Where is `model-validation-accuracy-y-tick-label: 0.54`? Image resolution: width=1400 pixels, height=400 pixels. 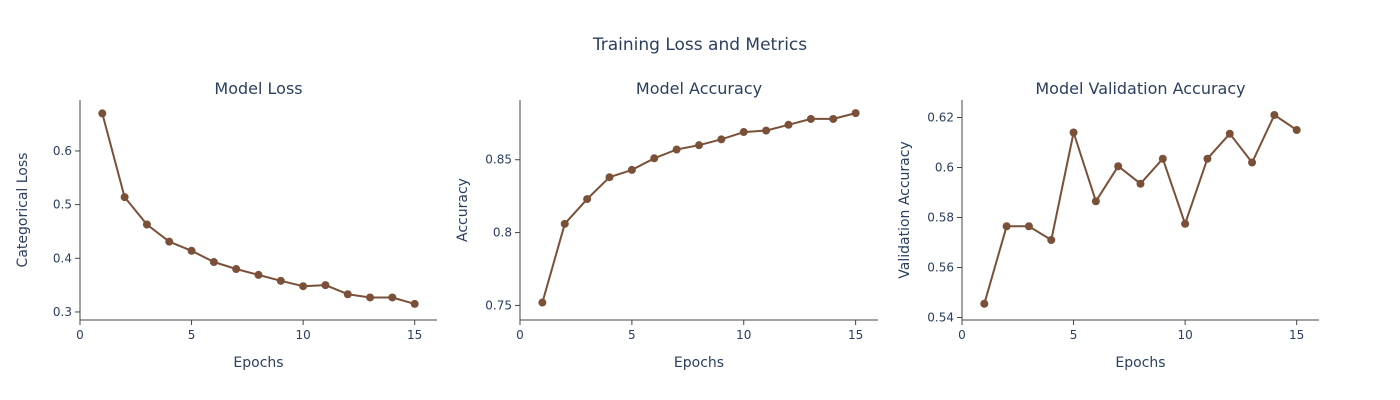
model-validation-accuracy-y-tick-label: 0.54 is located at coordinates (940, 318).